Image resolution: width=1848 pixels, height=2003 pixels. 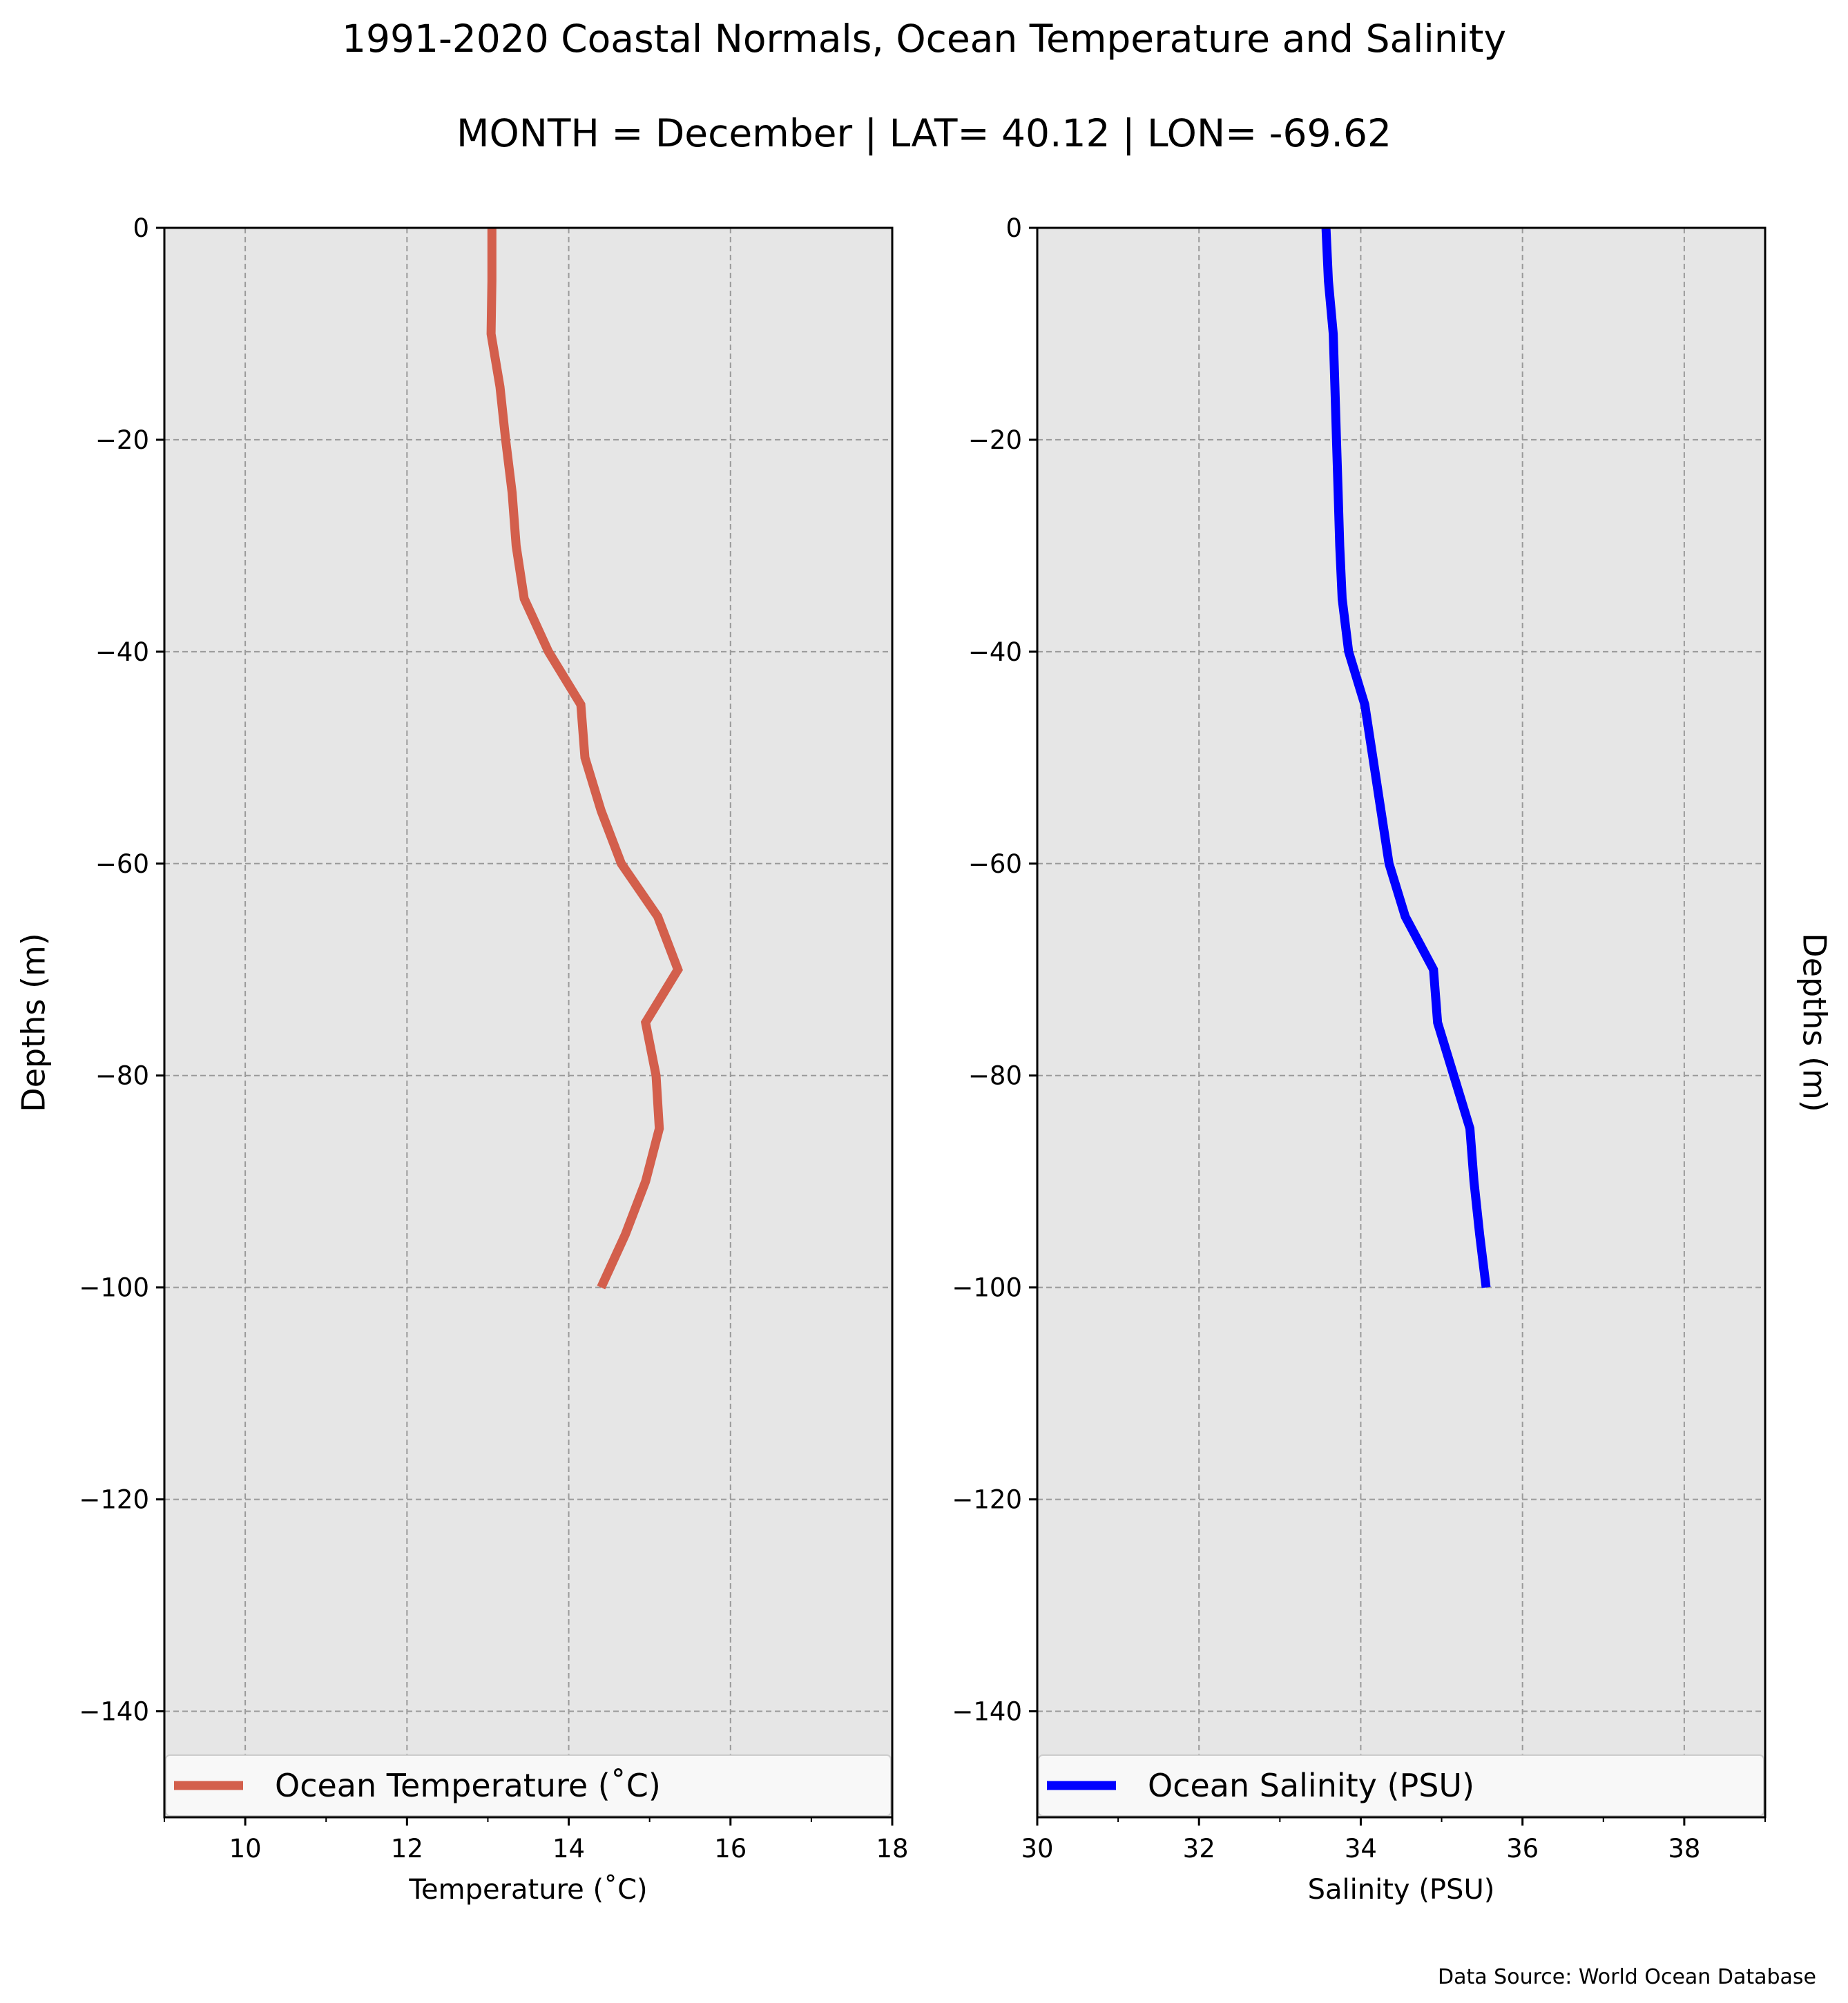 What do you see at coordinates (1199, 1849) in the screenshot?
I see `x-tick-label: 32` at bounding box center [1199, 1849].